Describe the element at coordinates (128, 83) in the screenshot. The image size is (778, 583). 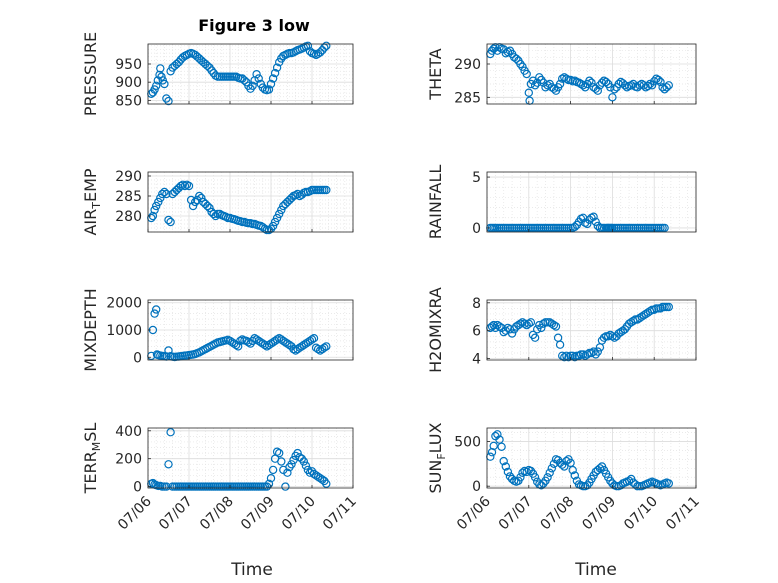
I see `y-tick-label: 900` at that location.